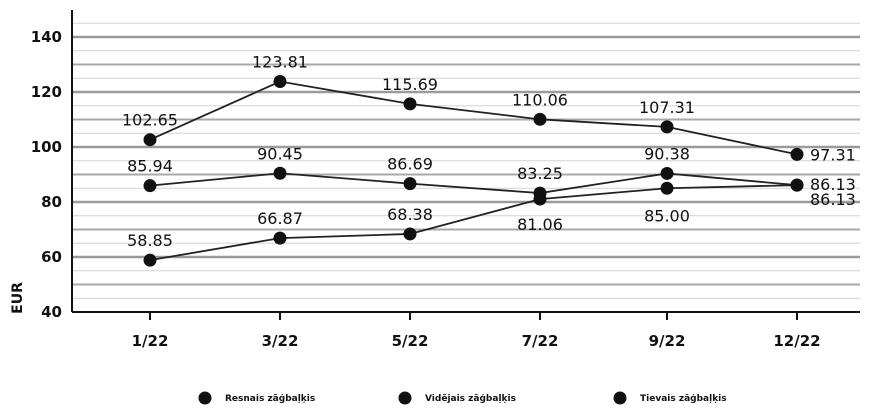 This screenshot has width=873, height=410. What do you see at coordinates (280, 153) in the screenshot?
I see `data-label-videjais-1: 90.45` at bounding box center [280, 153].